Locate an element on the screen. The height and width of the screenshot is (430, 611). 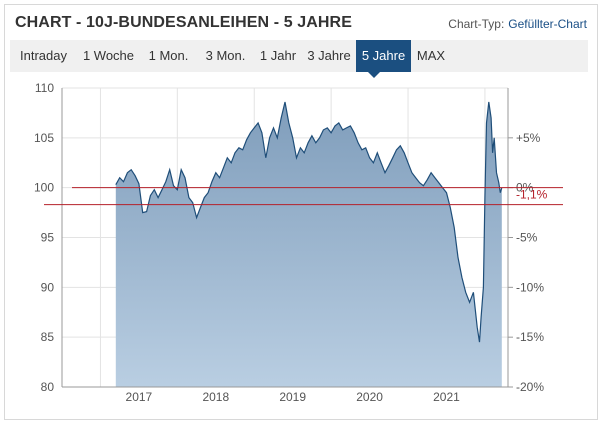
tab-intraday: Intraday is located at coordinates (43, 55).